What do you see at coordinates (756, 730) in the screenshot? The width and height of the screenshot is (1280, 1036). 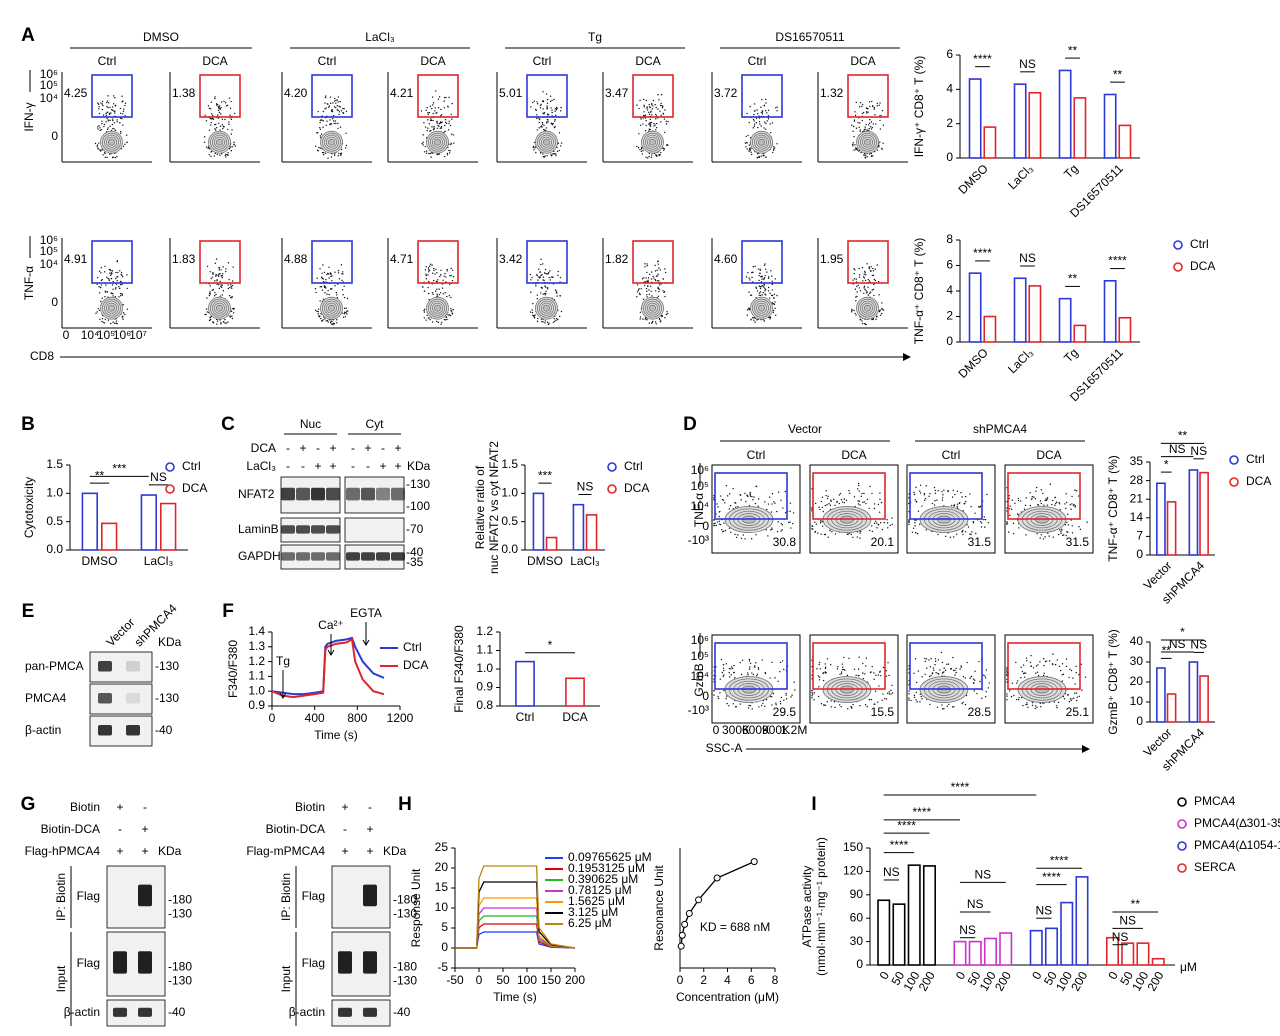 I see `flow-tick-label: 600K` at bounding box center [756, 730].